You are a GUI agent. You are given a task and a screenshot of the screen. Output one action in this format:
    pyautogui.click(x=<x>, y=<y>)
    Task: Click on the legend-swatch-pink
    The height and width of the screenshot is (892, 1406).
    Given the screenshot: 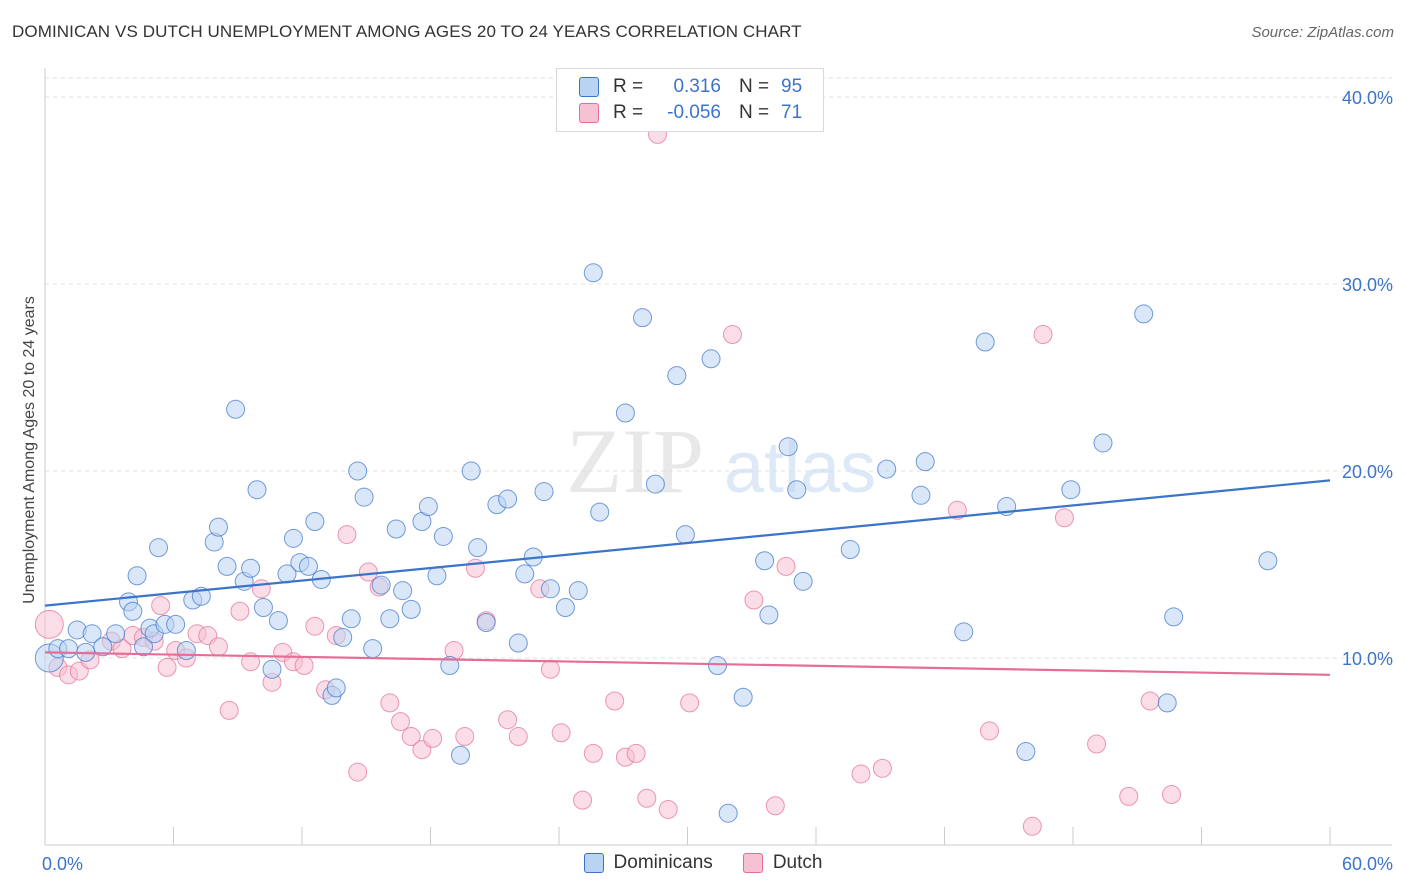 What is the action you would take?
    pyautogui.click(x=589, y=113)
    